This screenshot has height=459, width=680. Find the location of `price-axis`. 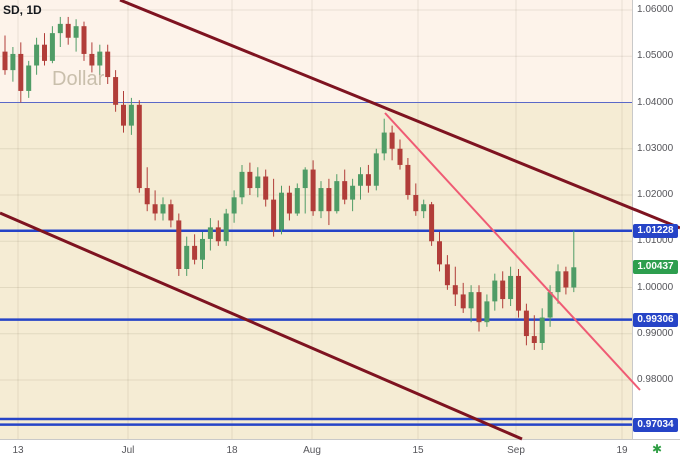

price-axis is located at coordinates (656, 219).